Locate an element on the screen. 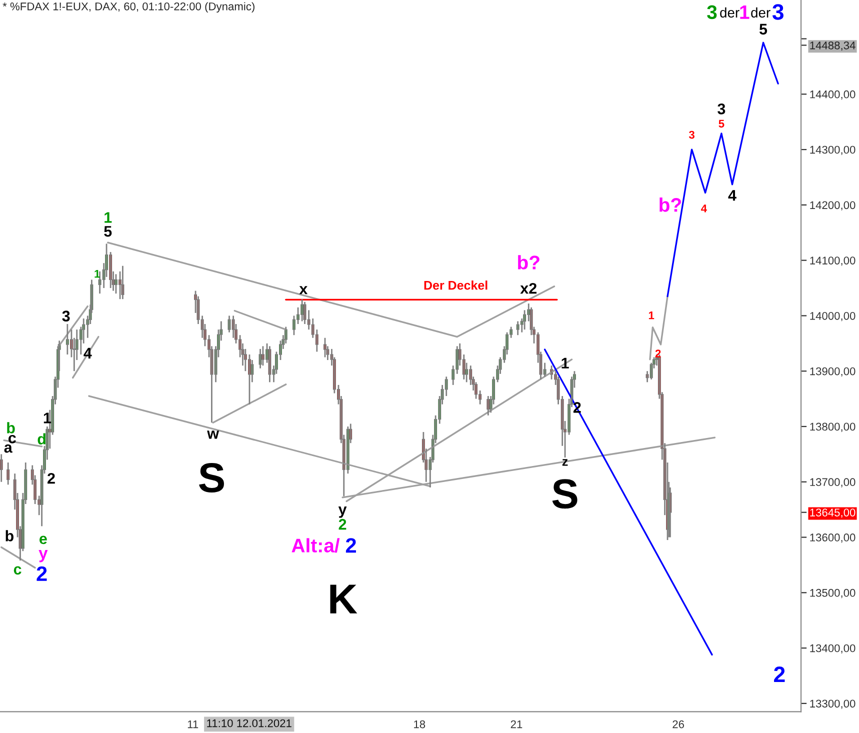 The width and height of the screenshot is (859, 733). x-tick-label: 18 is located at coordinates (420, 724).